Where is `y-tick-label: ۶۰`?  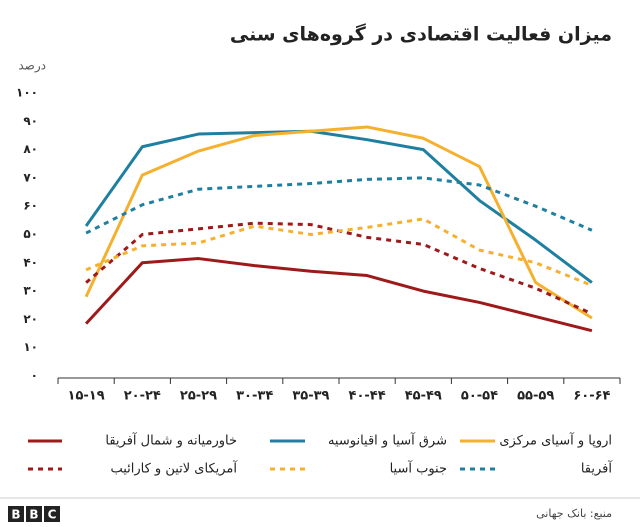 y-tick-label: ۶۰ is located at coordinates (30, 206).